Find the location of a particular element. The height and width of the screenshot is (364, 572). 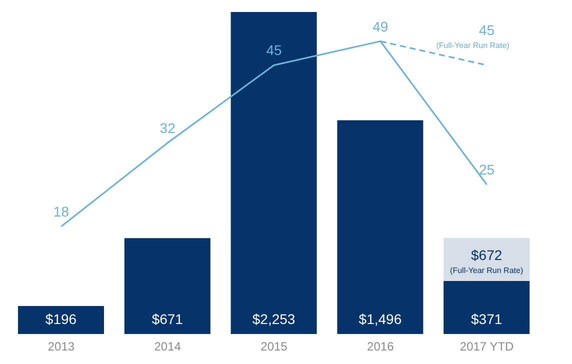

x-tick-label: 2014 is located at coordinates (168, 347).